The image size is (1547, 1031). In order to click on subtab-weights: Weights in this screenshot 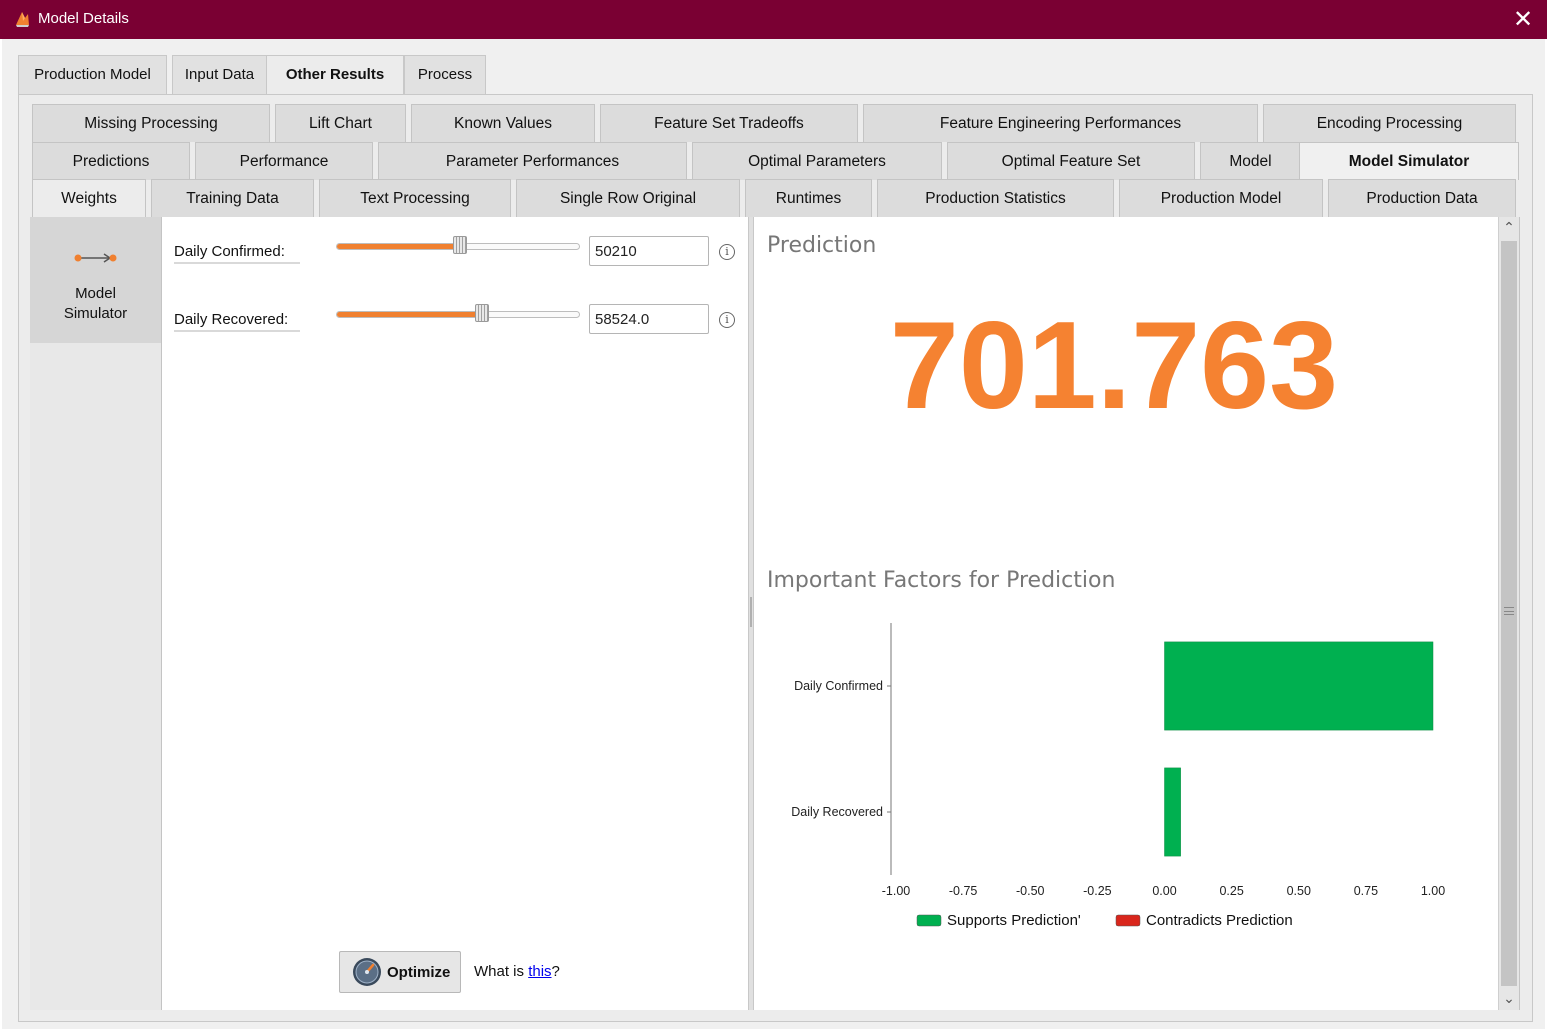, I will do `click(89, 198)`.